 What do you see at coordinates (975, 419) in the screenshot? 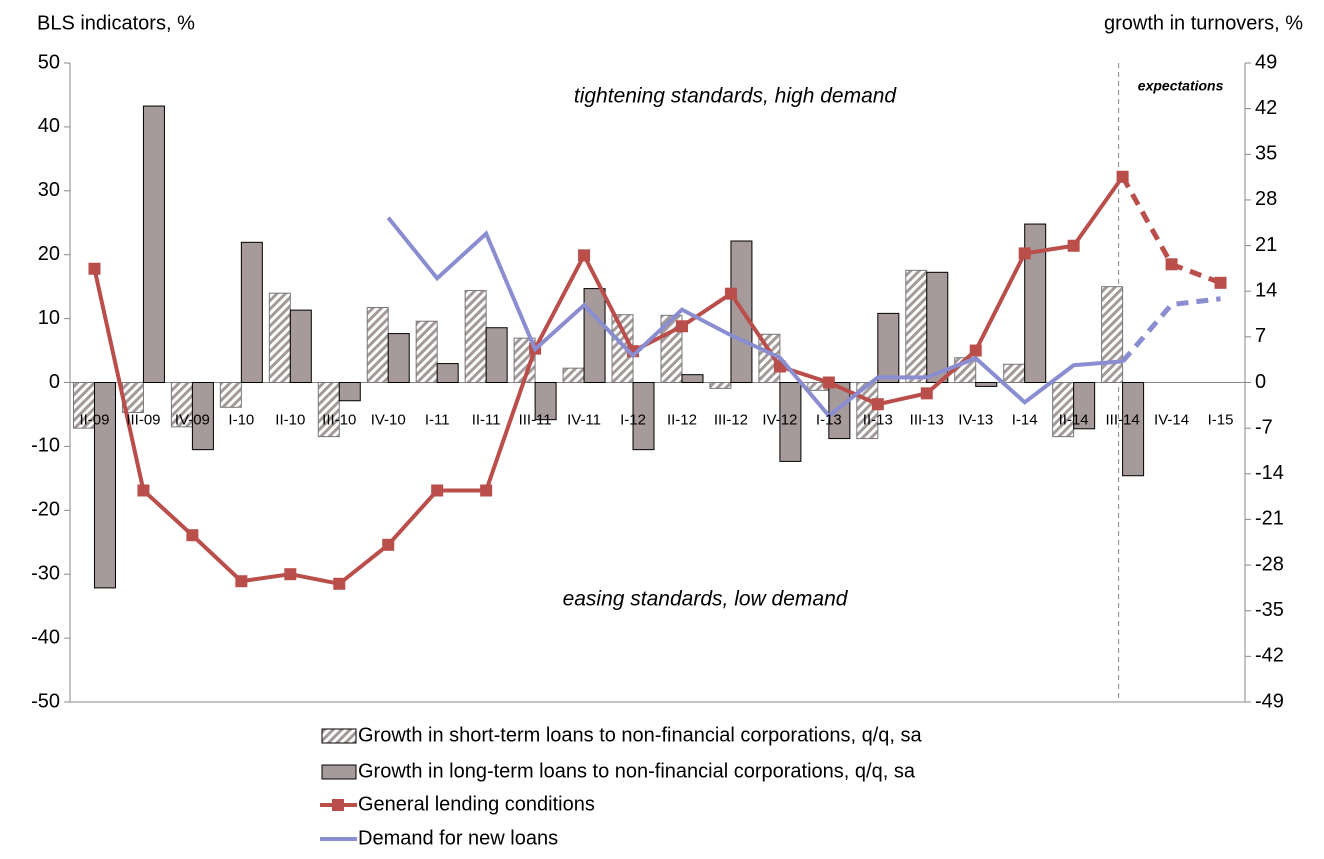
I see `x-tick-label: IV-13` at bounding box center [975, 419].